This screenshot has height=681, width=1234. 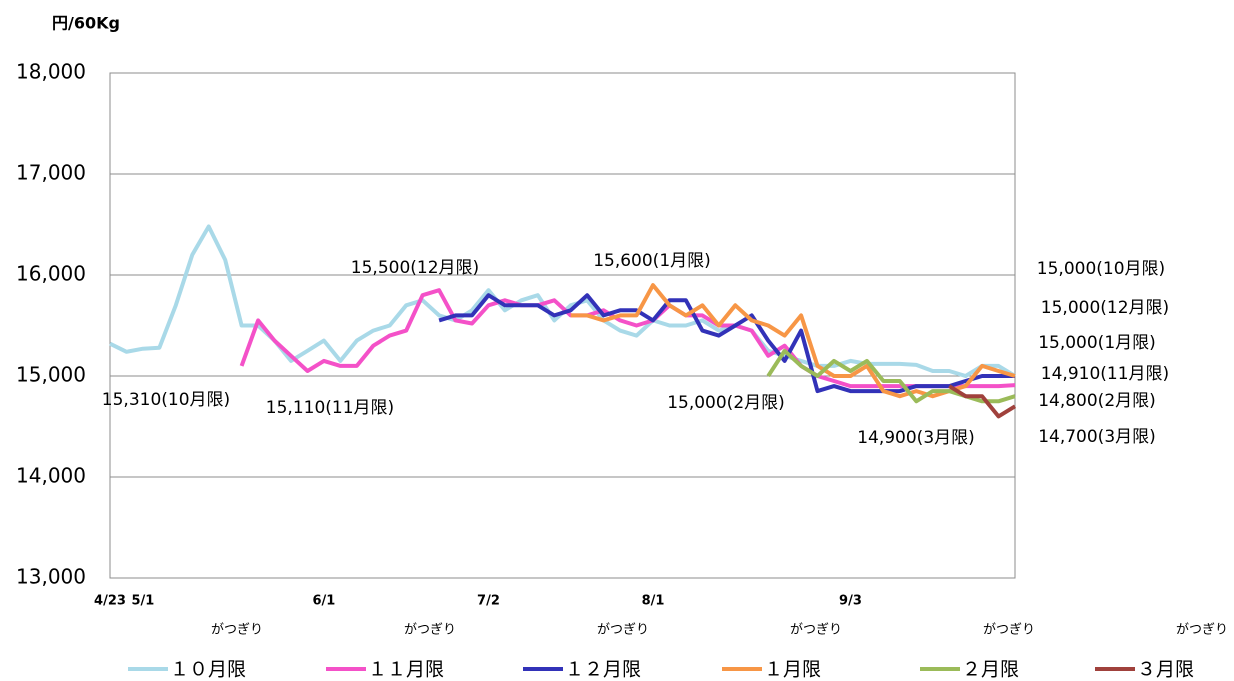 What do you see at coordinates (916, 438) in the screenshot?
I see `annotation: 14,900(3月限)` at bounding box center [916, 438].